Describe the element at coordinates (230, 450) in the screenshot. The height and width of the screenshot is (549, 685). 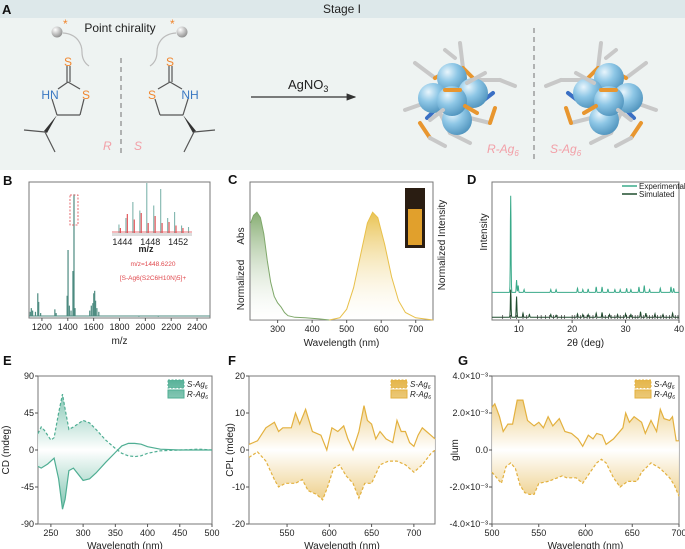
I see `y-axis-label: CPL (mdeg)` at that location.